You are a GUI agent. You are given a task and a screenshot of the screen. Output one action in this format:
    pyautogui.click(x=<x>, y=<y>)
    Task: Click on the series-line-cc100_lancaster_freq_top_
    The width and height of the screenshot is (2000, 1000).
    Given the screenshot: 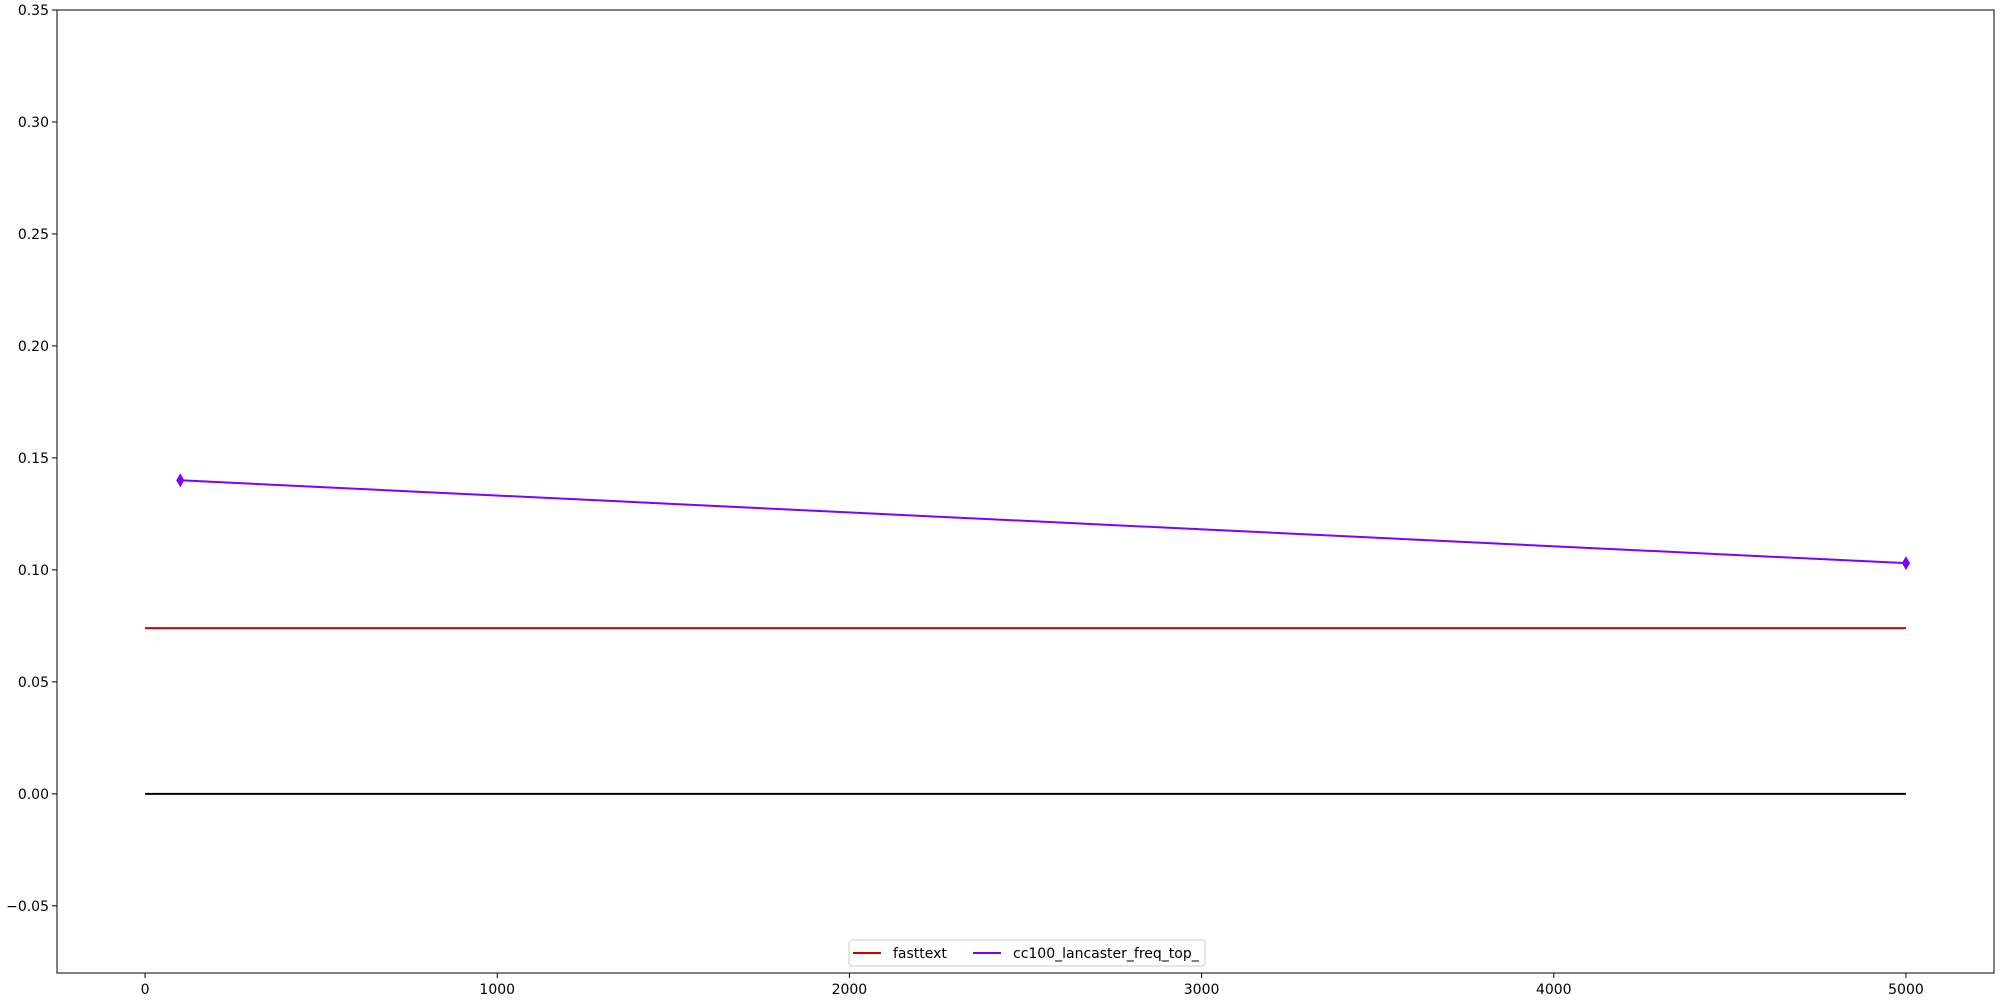 What is the action you would take?
    pyautogui.click(x=1043, y=522)
    